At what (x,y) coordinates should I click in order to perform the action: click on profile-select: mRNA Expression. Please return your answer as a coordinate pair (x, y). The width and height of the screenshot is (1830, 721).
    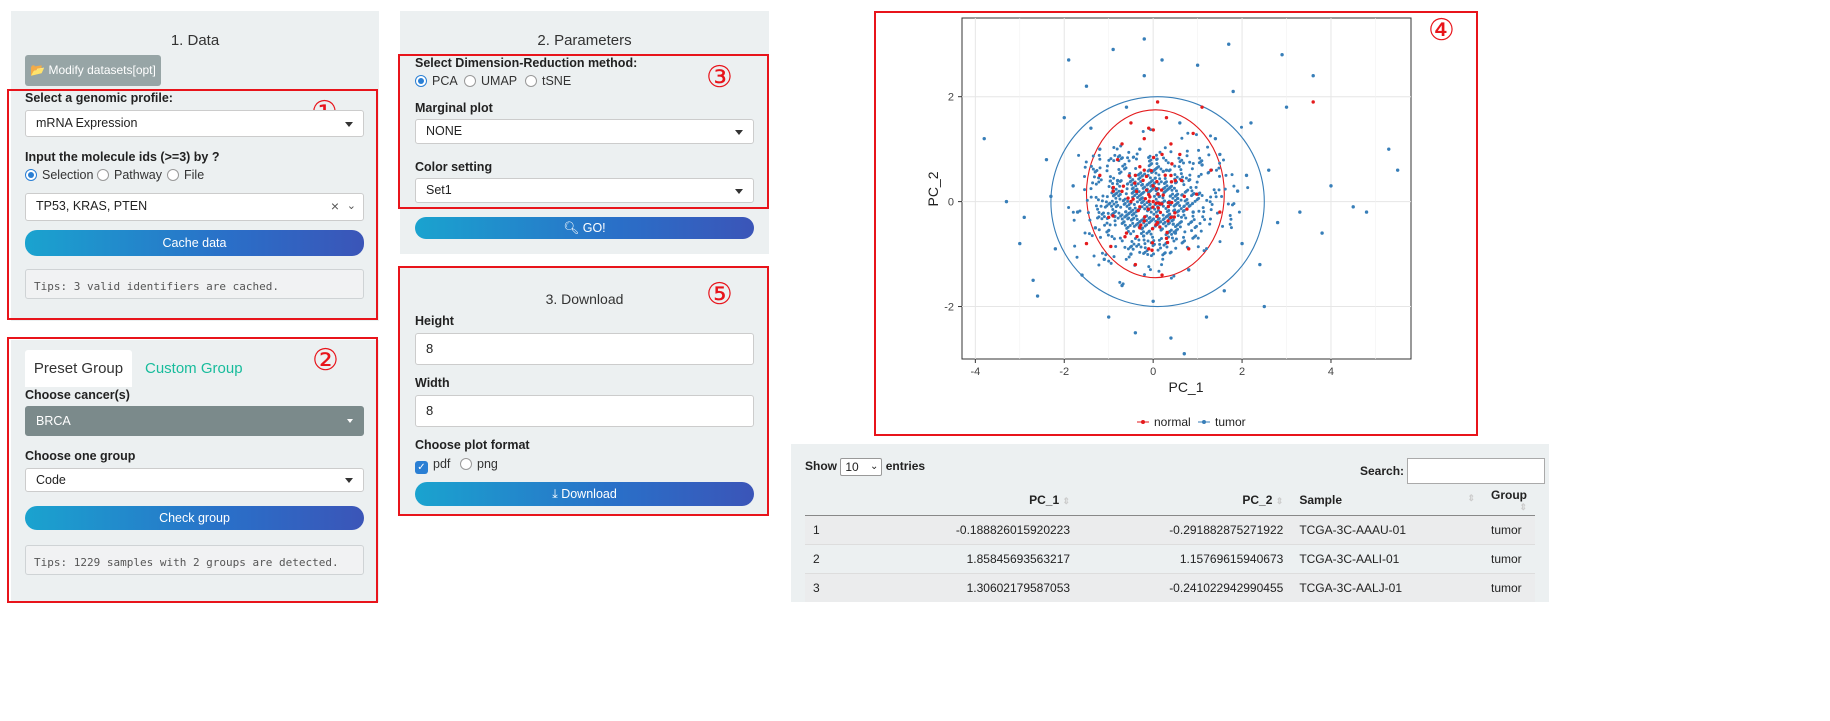
    Looking at the image, I should click on (194, 123).